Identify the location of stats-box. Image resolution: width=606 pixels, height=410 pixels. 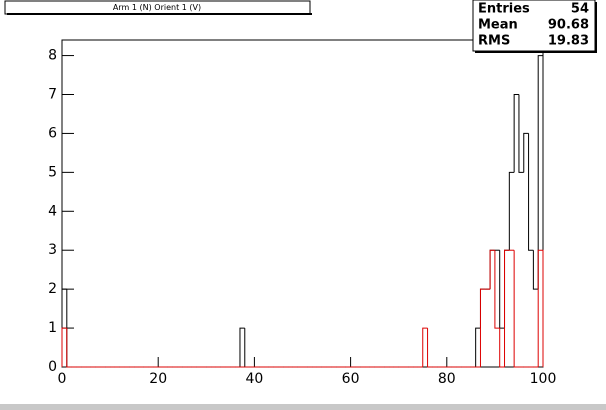
(534, 26).